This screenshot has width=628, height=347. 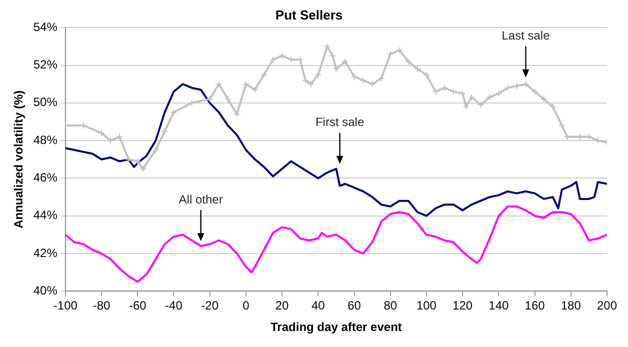 I want to click on y-tick-label: 44%, so click(x=45, y=215).